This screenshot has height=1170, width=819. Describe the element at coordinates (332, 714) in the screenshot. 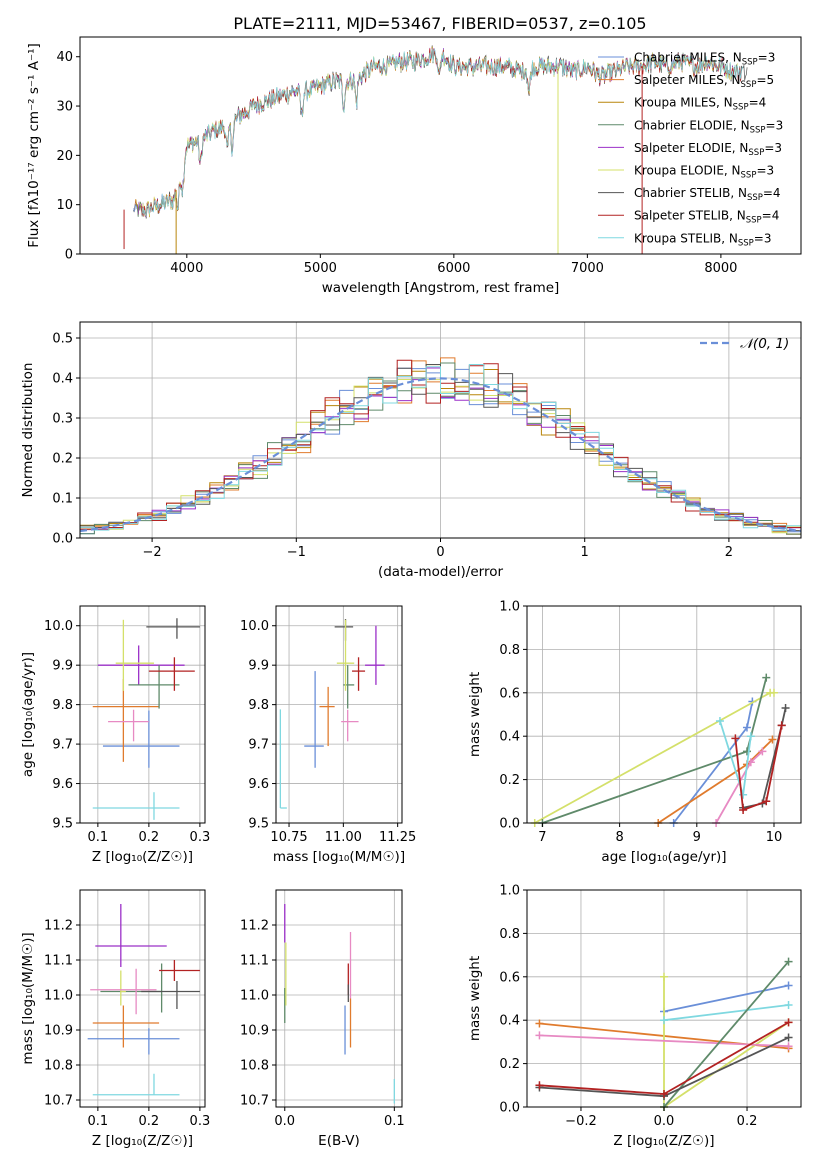

I see `plot-area-age_vs_mass` at that location.